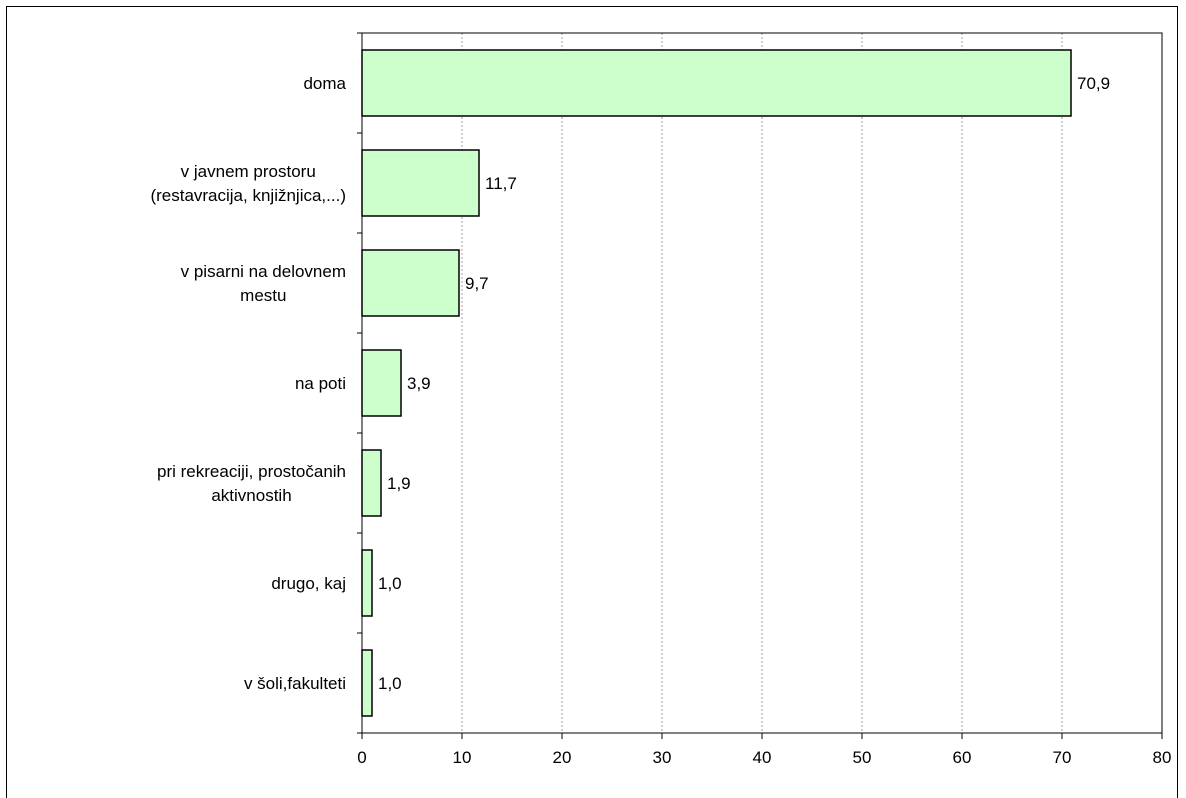 This screenshot has width=1186, height=798. I want to click on data-label: 70,9, so click(1093, 83).